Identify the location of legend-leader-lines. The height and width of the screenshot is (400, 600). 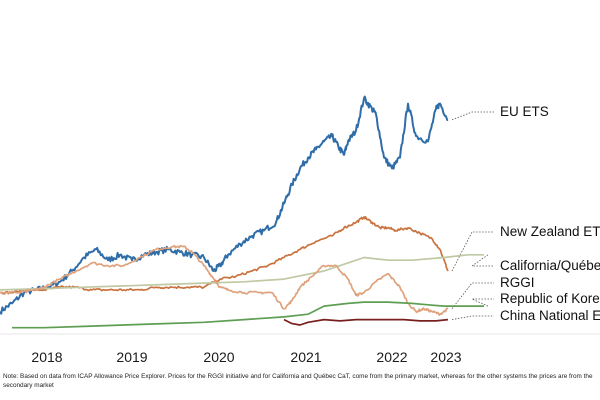
(472, 215).